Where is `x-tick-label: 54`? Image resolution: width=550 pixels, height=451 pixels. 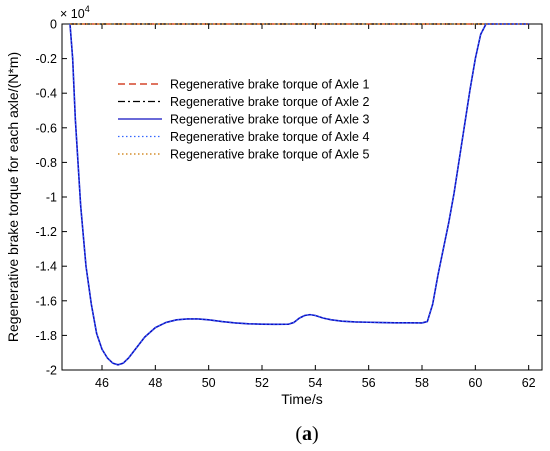 x-tick-label: 54 is located at coordinates (315, 383).